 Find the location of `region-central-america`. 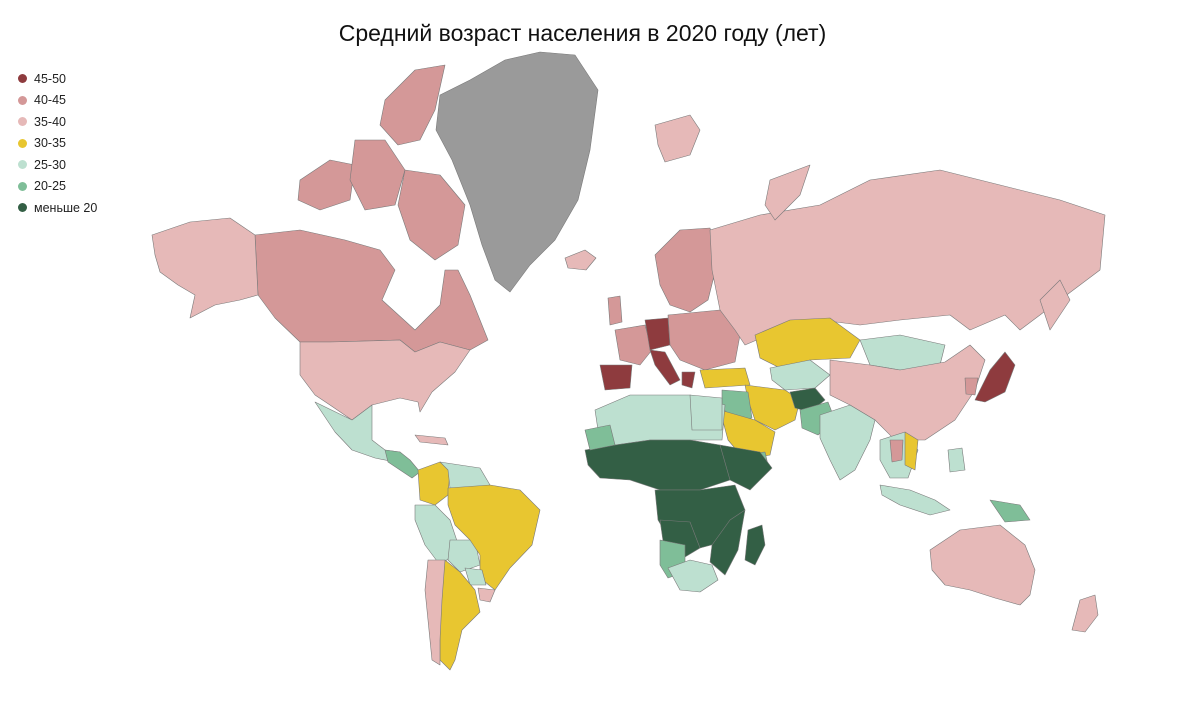

region-central-america is located at coordinates (402, 464).